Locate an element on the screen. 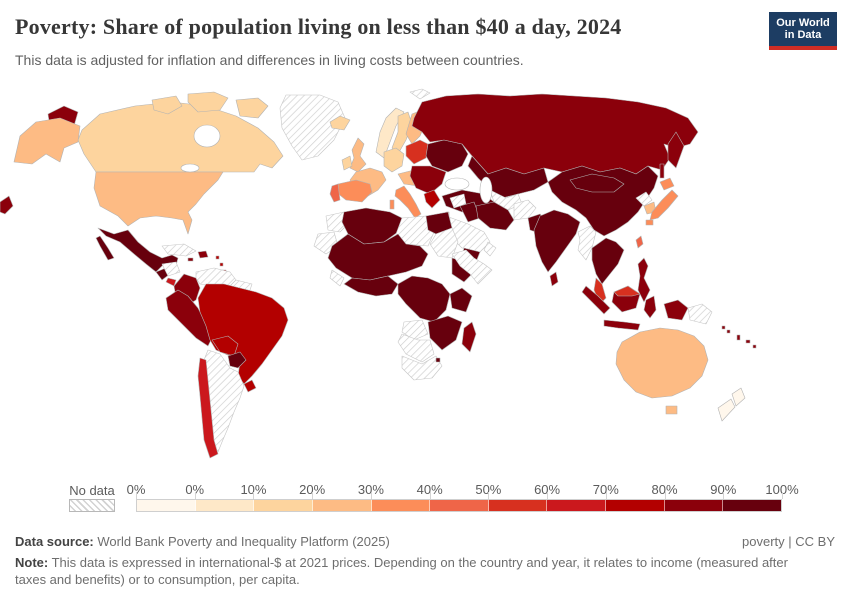  map-country-mexico is located at coordinates (138, 250).